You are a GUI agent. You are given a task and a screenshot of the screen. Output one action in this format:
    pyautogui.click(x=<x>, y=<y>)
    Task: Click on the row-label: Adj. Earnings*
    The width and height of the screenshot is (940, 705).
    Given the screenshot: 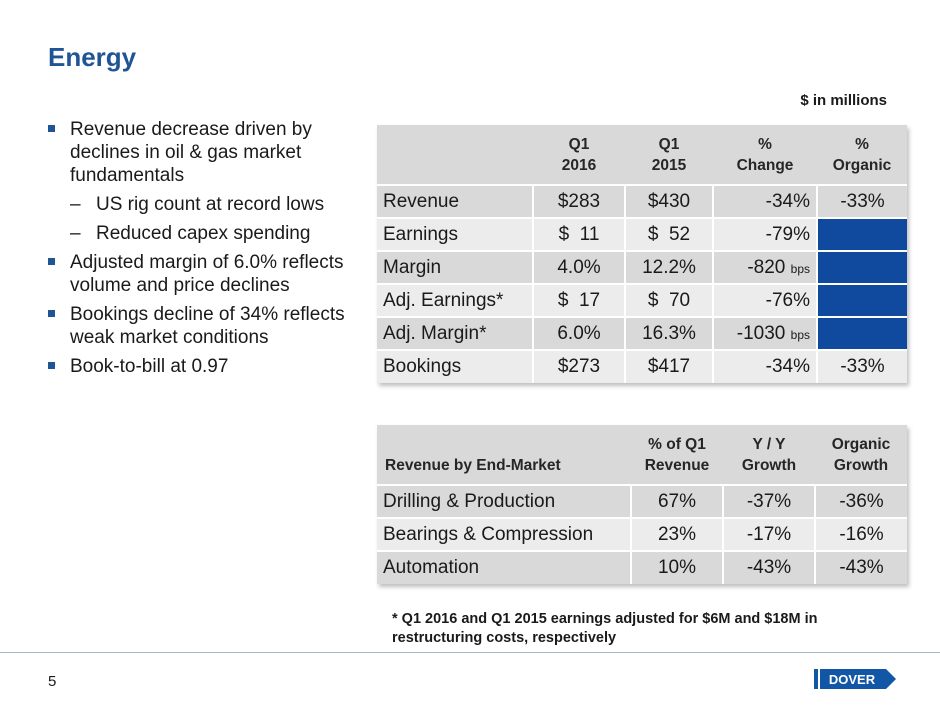 What is the action you would take?
    pyautogui.click(x=455, y=300)
    